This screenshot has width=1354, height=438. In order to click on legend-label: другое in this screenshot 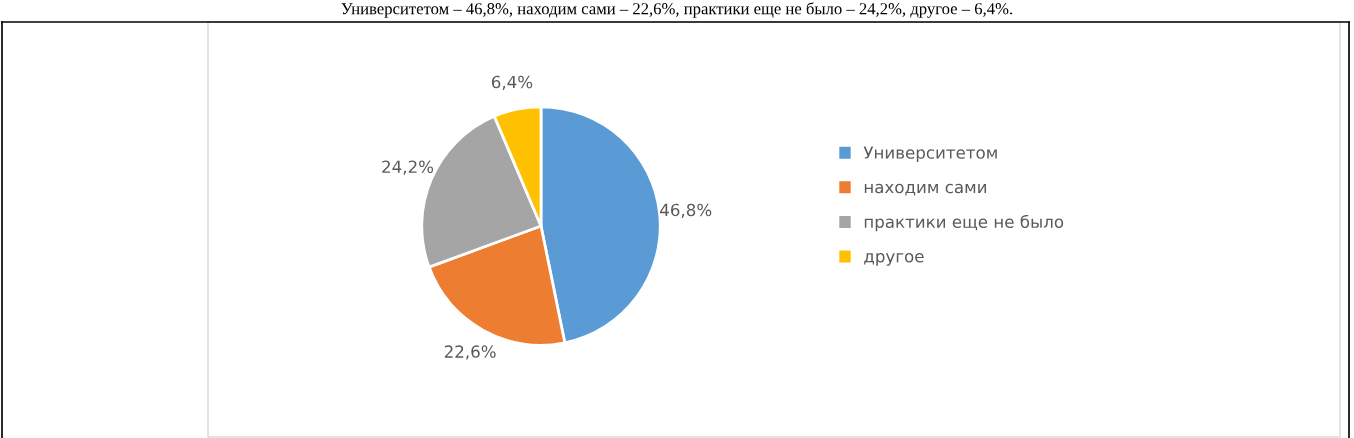, I will do `click(894, 259)`.